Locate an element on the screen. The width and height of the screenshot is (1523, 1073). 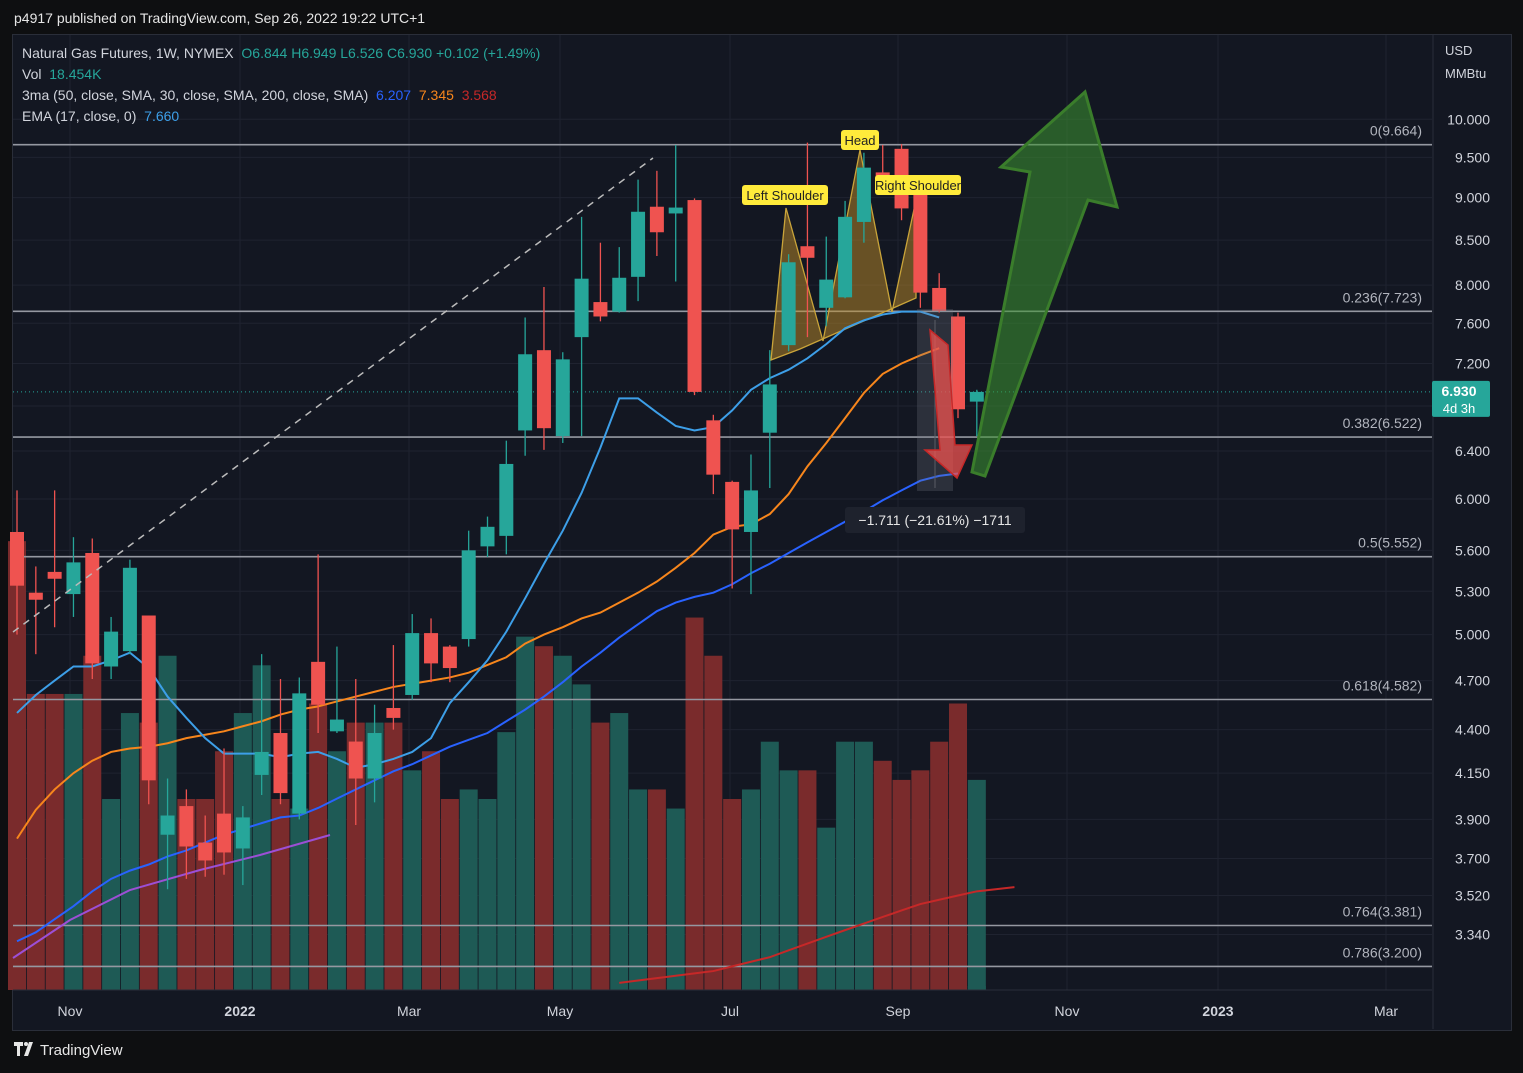
footer is located at coordinates (761, 1051).